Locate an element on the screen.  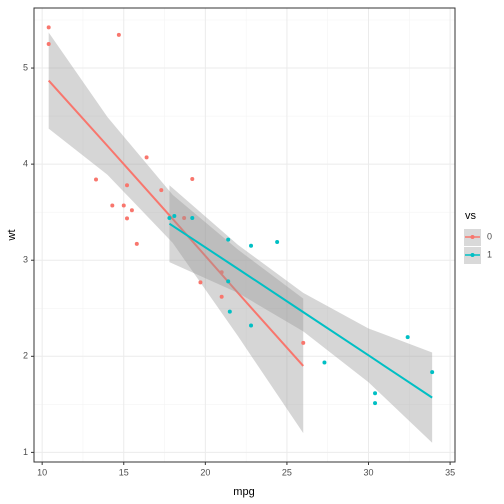
x-axis-label: mpg is located at coordinates (243, 492).